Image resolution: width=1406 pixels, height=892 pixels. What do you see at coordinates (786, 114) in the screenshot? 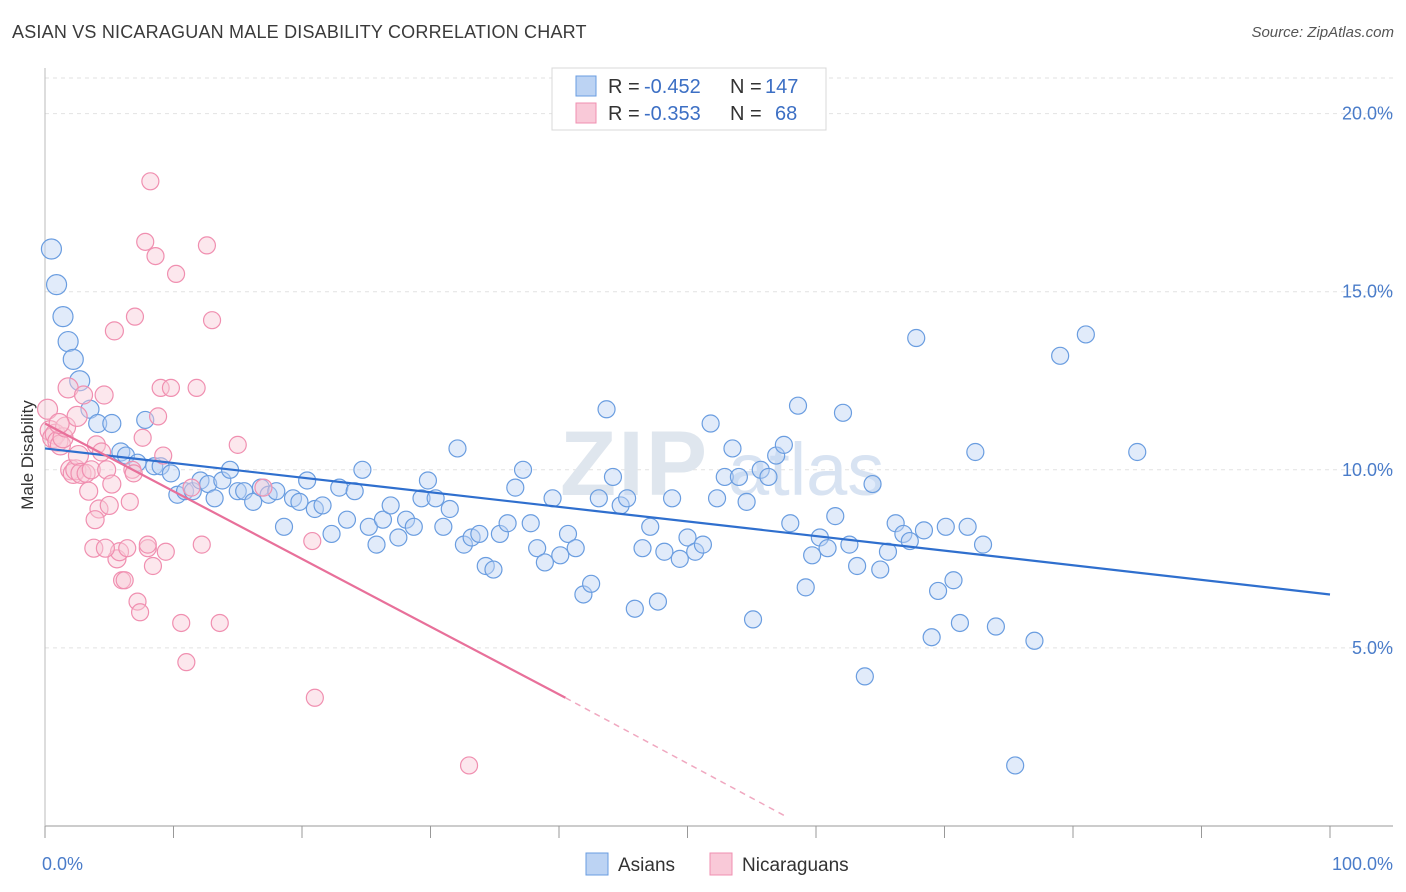
I see `legend-n-nicaraguans: 68` at bounding box center [786, 114].